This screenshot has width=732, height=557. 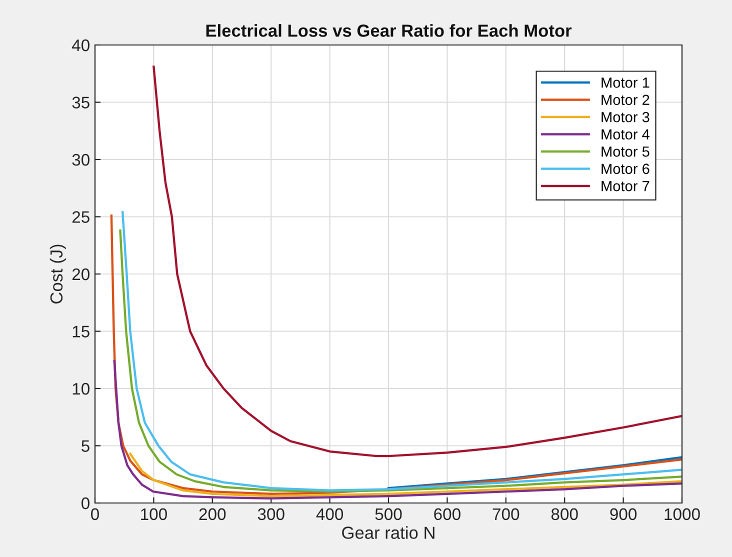 What do you see at coordinates (95, 514) in the screenshot?
I see `x-tick-label: 0` at bounding box center [95, 514].